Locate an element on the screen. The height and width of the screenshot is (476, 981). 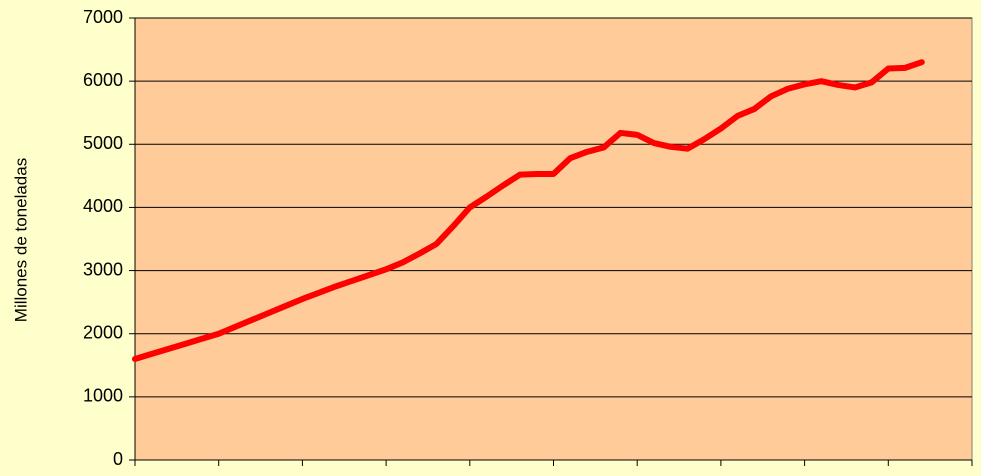
y-tick-label: 5000 is located at coordinates (103, 143).